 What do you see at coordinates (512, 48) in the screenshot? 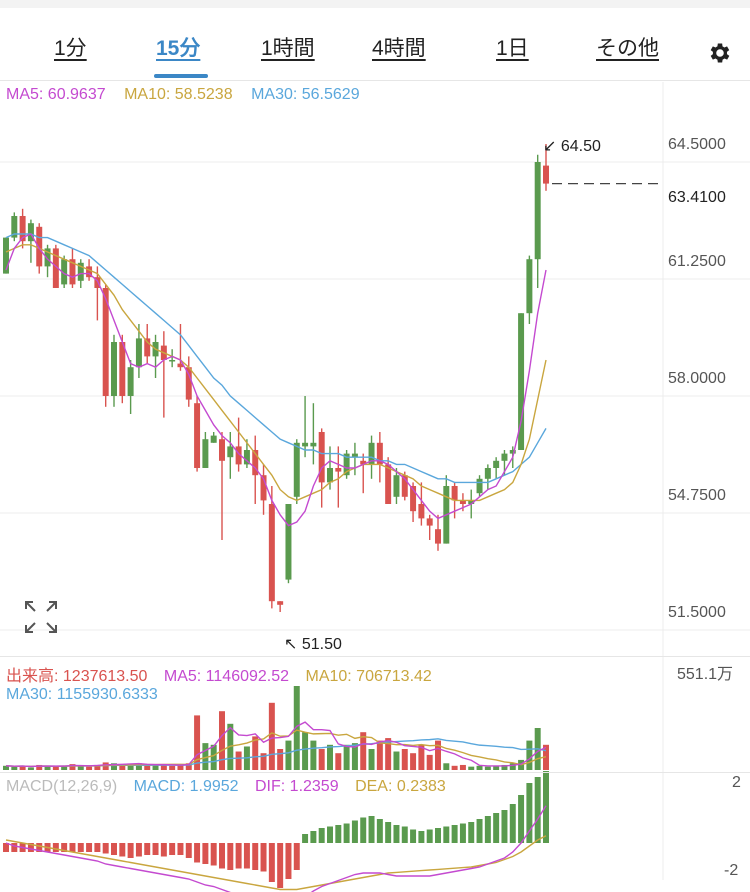
I see `tab-1day: 1日` at bounding box center [512, 48].